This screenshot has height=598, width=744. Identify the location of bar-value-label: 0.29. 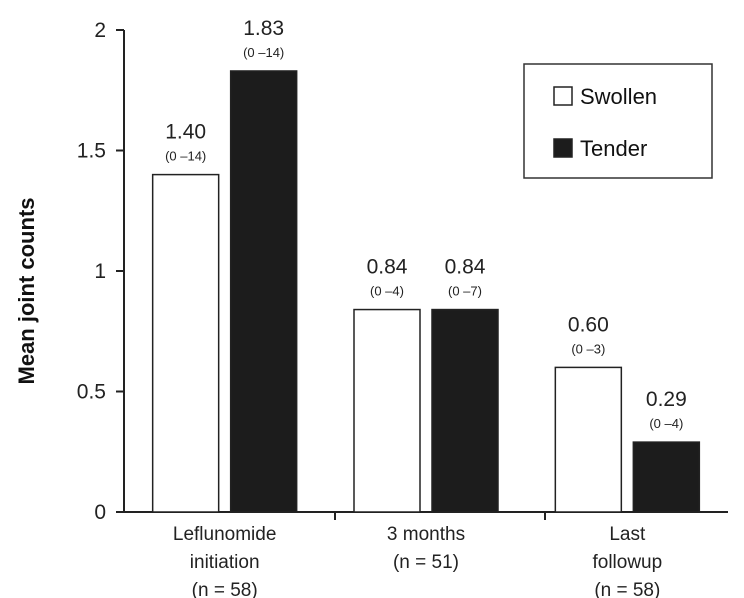
(666, 399).